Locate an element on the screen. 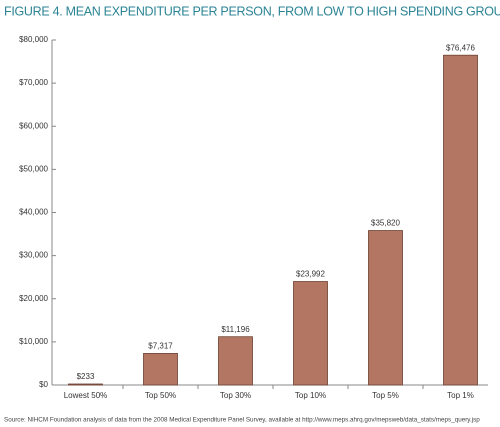 The image size is (500, 427). y-tick-label: $80,000 is located at coordinates (33, 39).